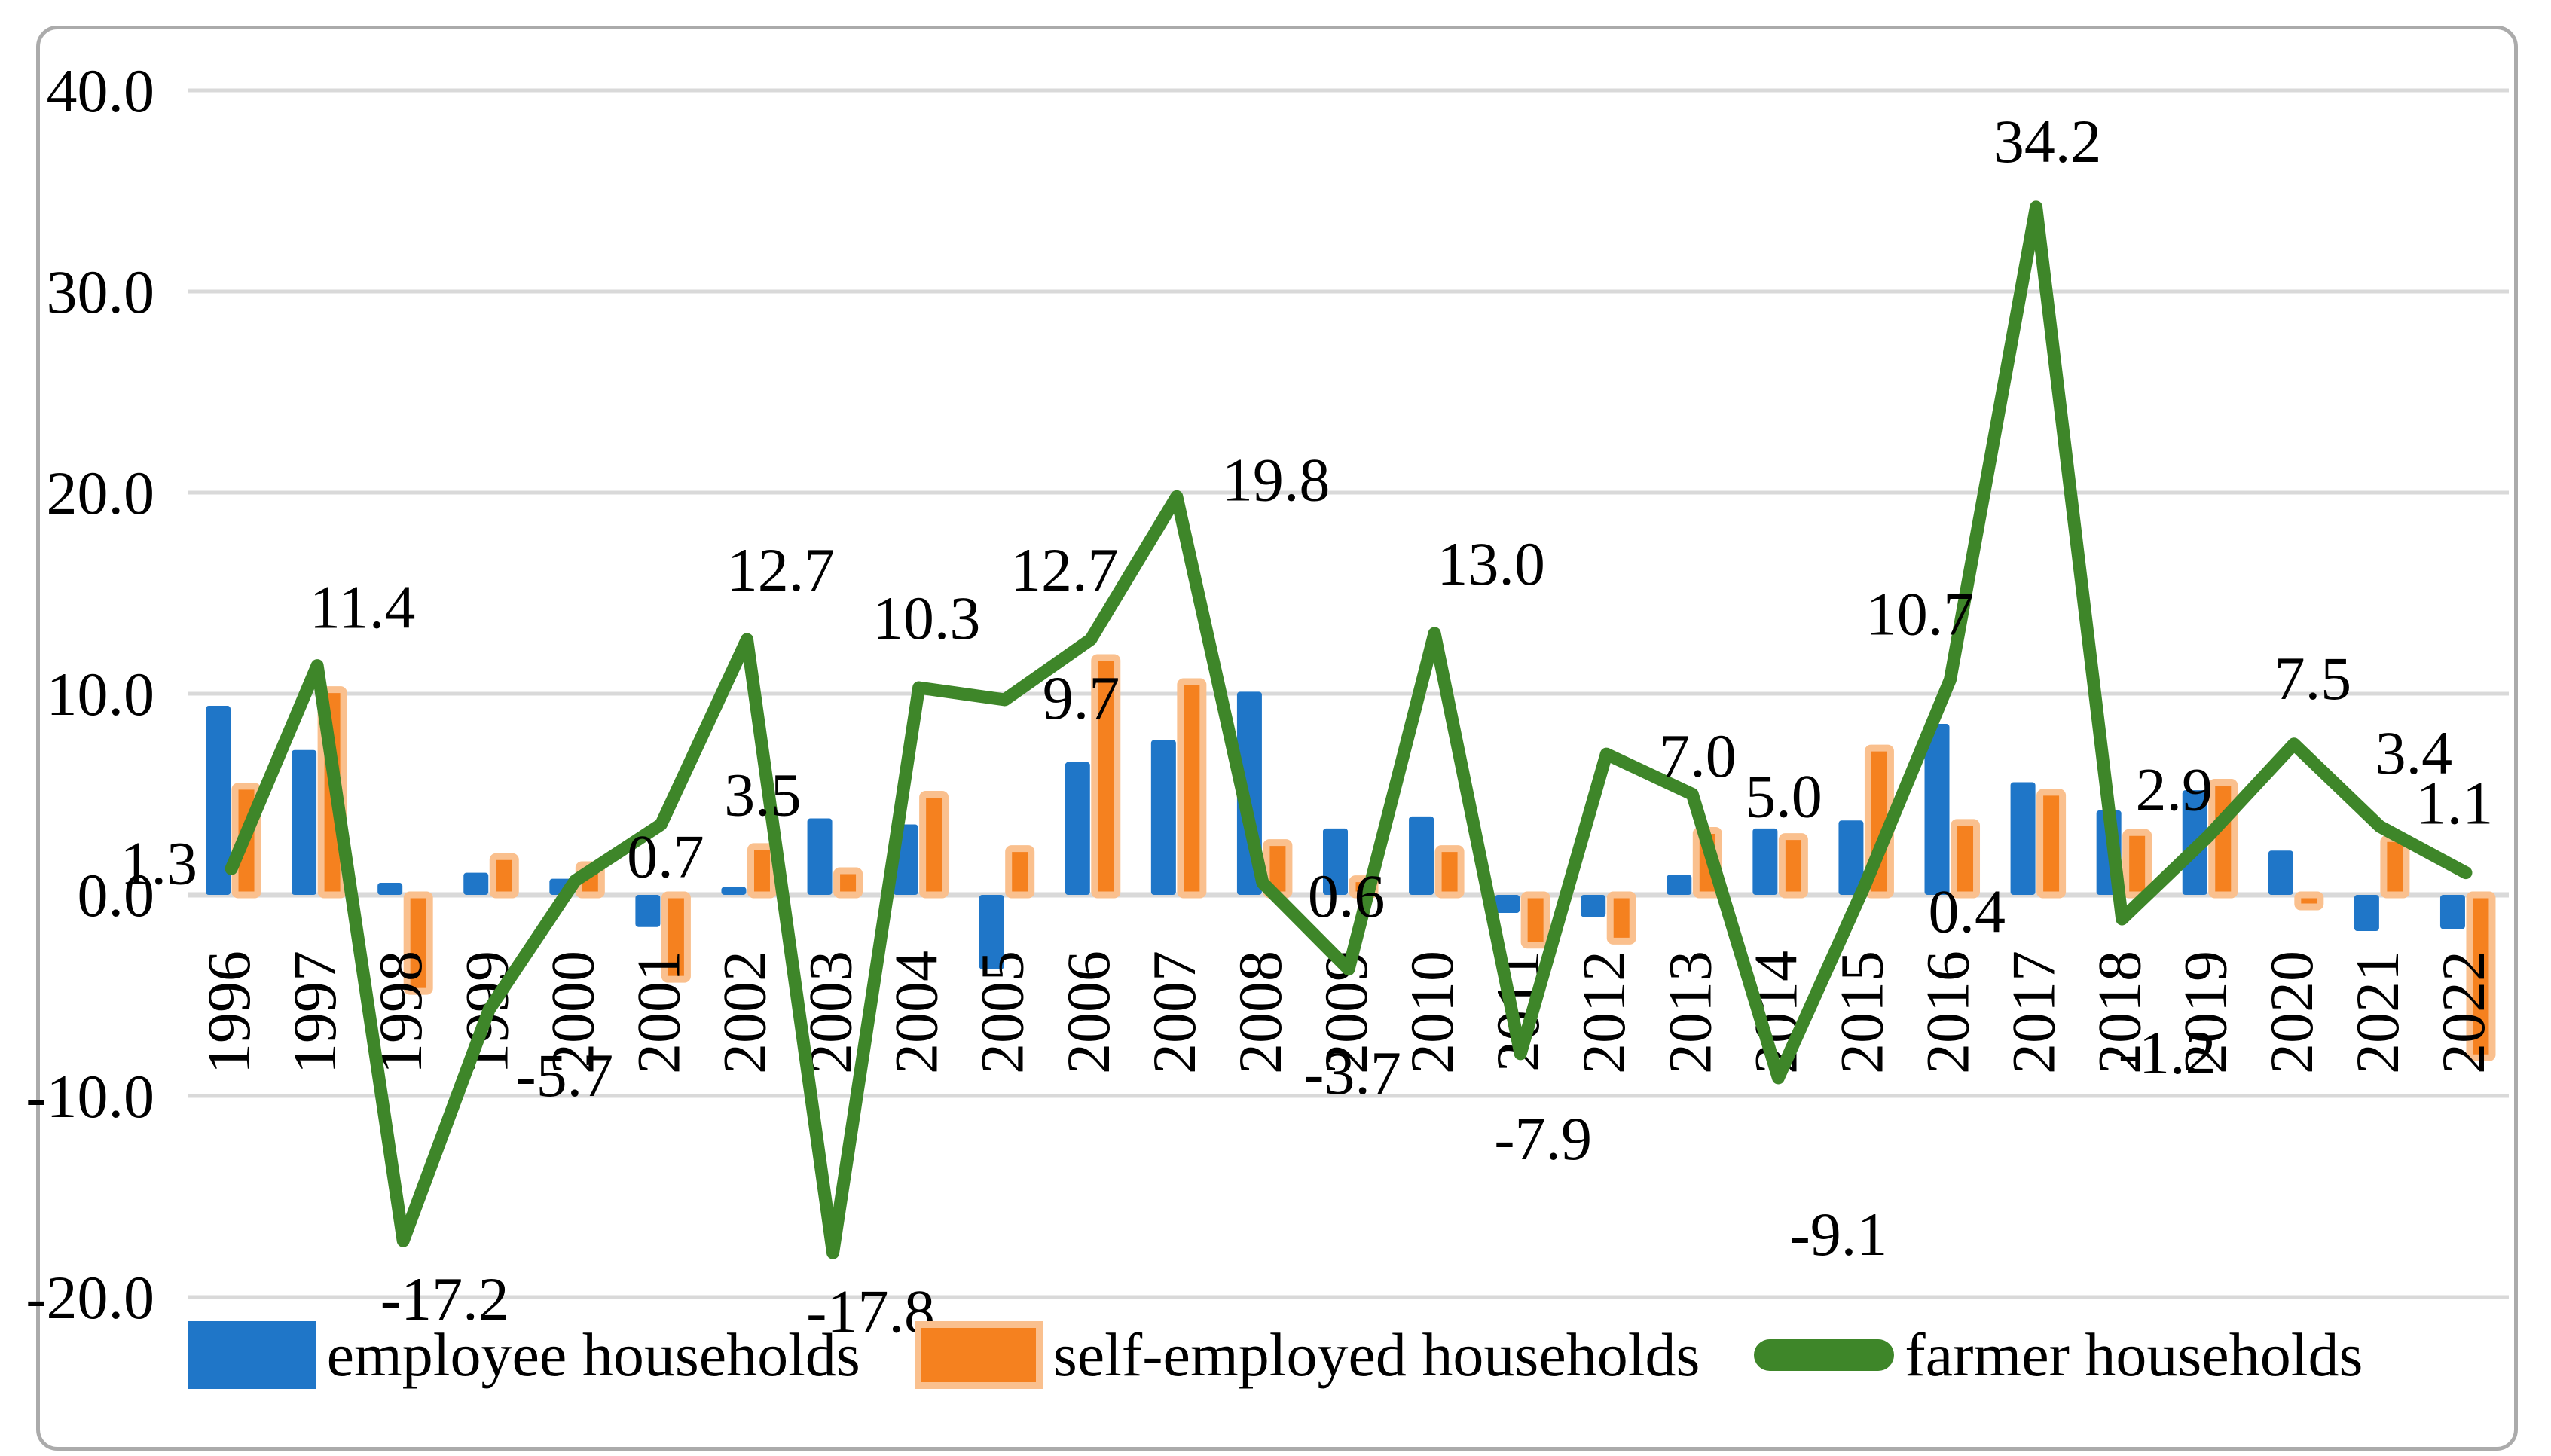 Image resolution: width=2551 pixels, height=1456 pixels. I want to click on legend-item-self-employed-households: self-employed households, so click(1307, 1355).